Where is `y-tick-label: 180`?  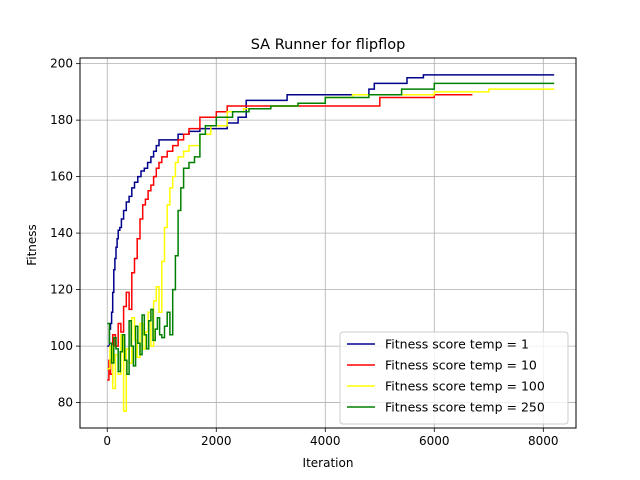
y-tick-label: 180 is located at coordinates (61, 120).